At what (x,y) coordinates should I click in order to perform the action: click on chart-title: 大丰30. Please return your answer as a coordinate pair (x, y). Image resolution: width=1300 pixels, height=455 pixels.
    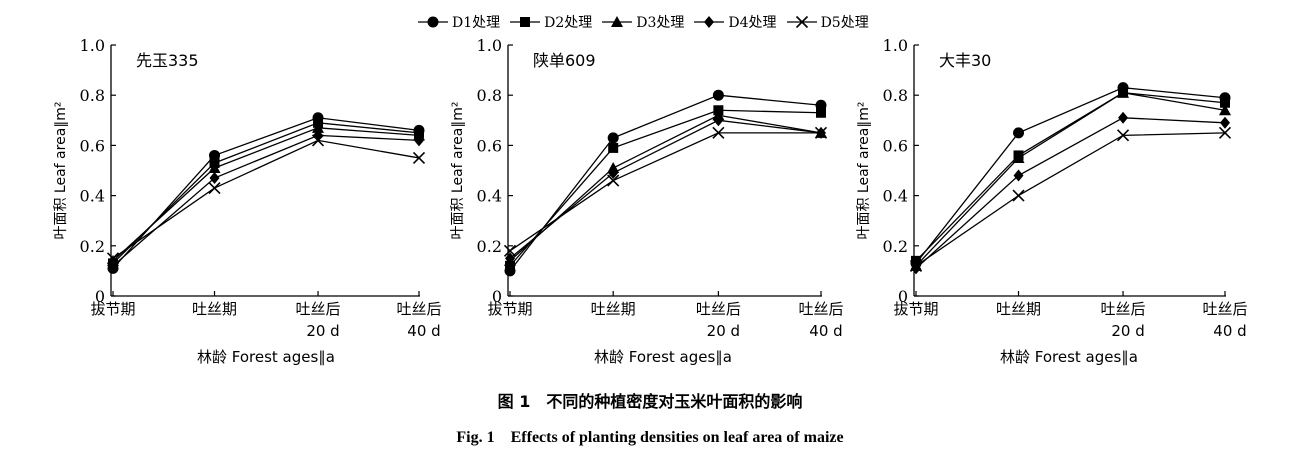
    Looking at the image, I should click on (965, 60).